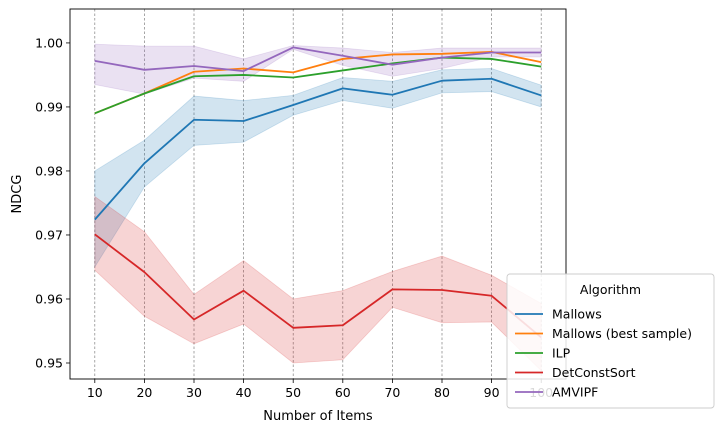 The width and height of the screenshot is (722, 432). What do you see at coordinates (95, 392) in the screenshot?
I see `x-tick-label: 10` at bounding box center [95, 392].